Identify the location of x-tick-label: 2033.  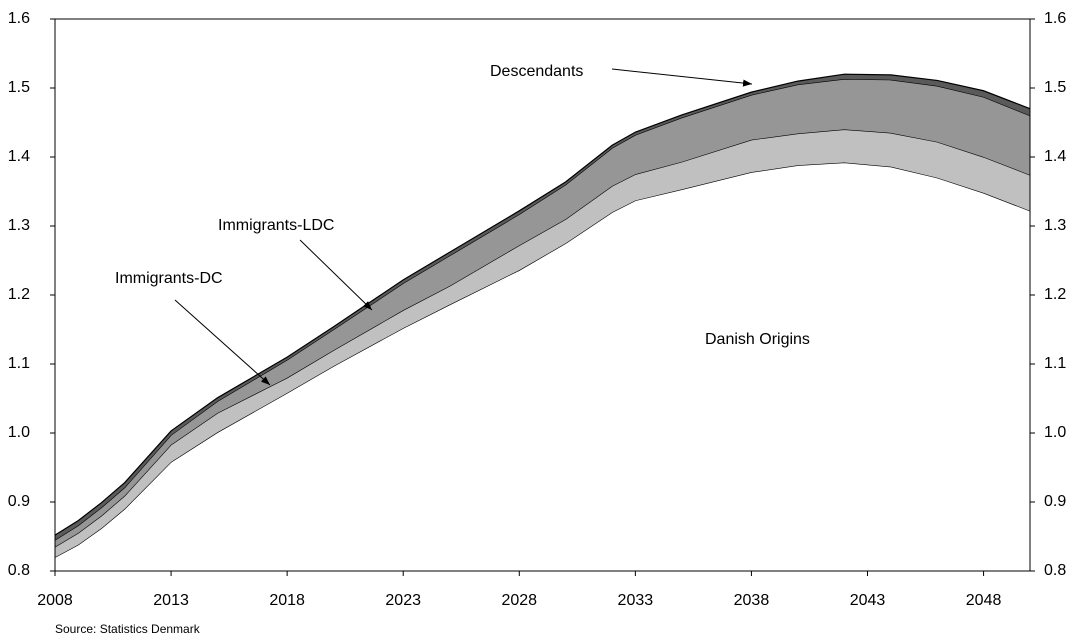
(636, 600).